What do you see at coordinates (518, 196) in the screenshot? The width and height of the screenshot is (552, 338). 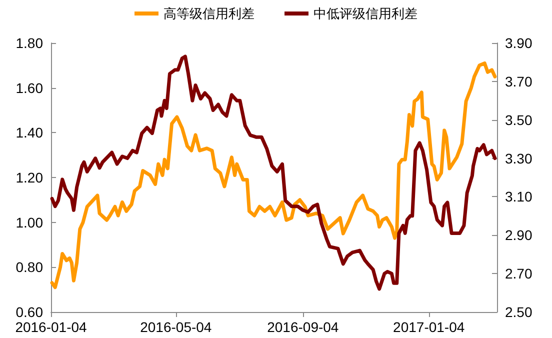 I see `y2-tick-label: 3.10` at bounding box center [518, 196].